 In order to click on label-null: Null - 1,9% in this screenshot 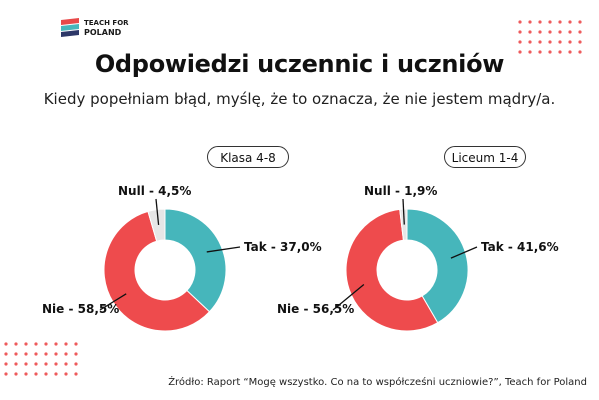, I will do `click(400, 191)`.